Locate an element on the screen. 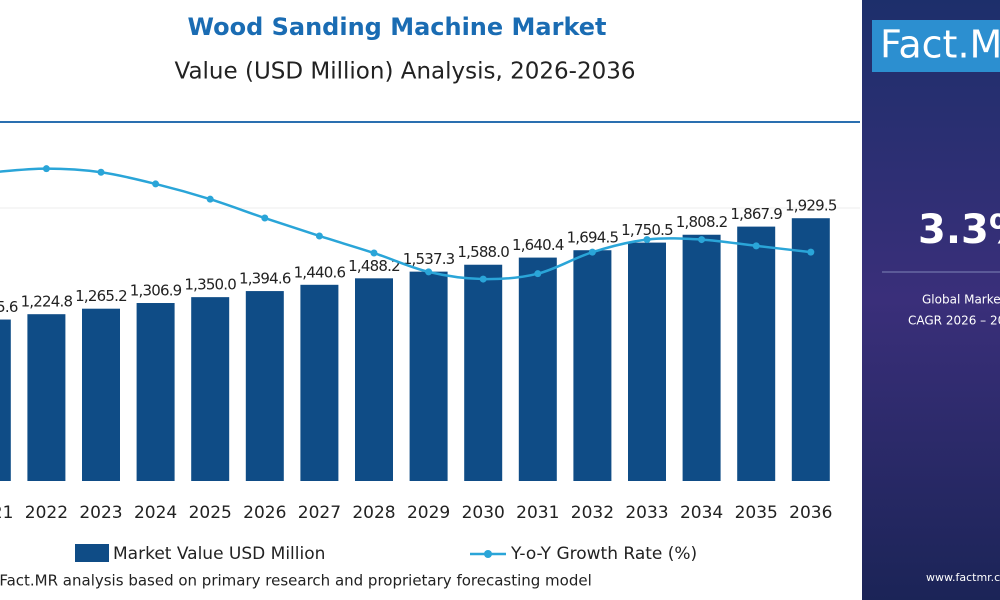 This screenshot has height=600, width=1000. legend-label: Market Value USD Million is located at coordinates (219, 554).